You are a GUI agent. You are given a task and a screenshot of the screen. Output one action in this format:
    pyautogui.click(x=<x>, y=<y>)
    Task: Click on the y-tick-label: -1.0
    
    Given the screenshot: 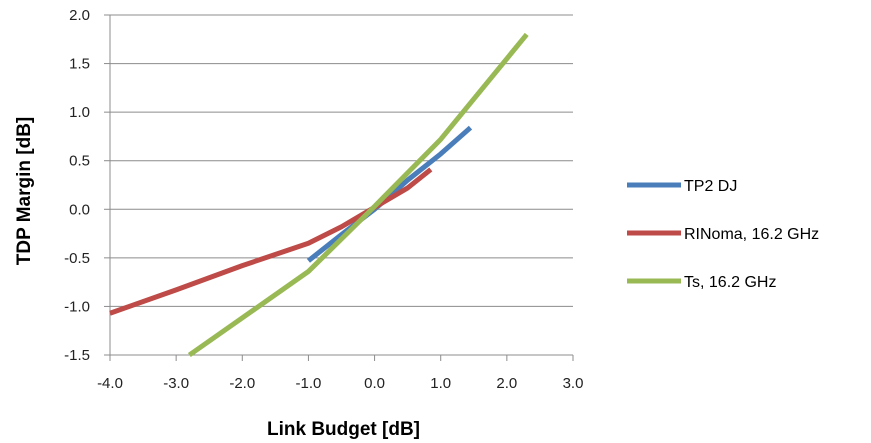 What is the action you would take?
    pyautogui.click(x=77, y=306)
    